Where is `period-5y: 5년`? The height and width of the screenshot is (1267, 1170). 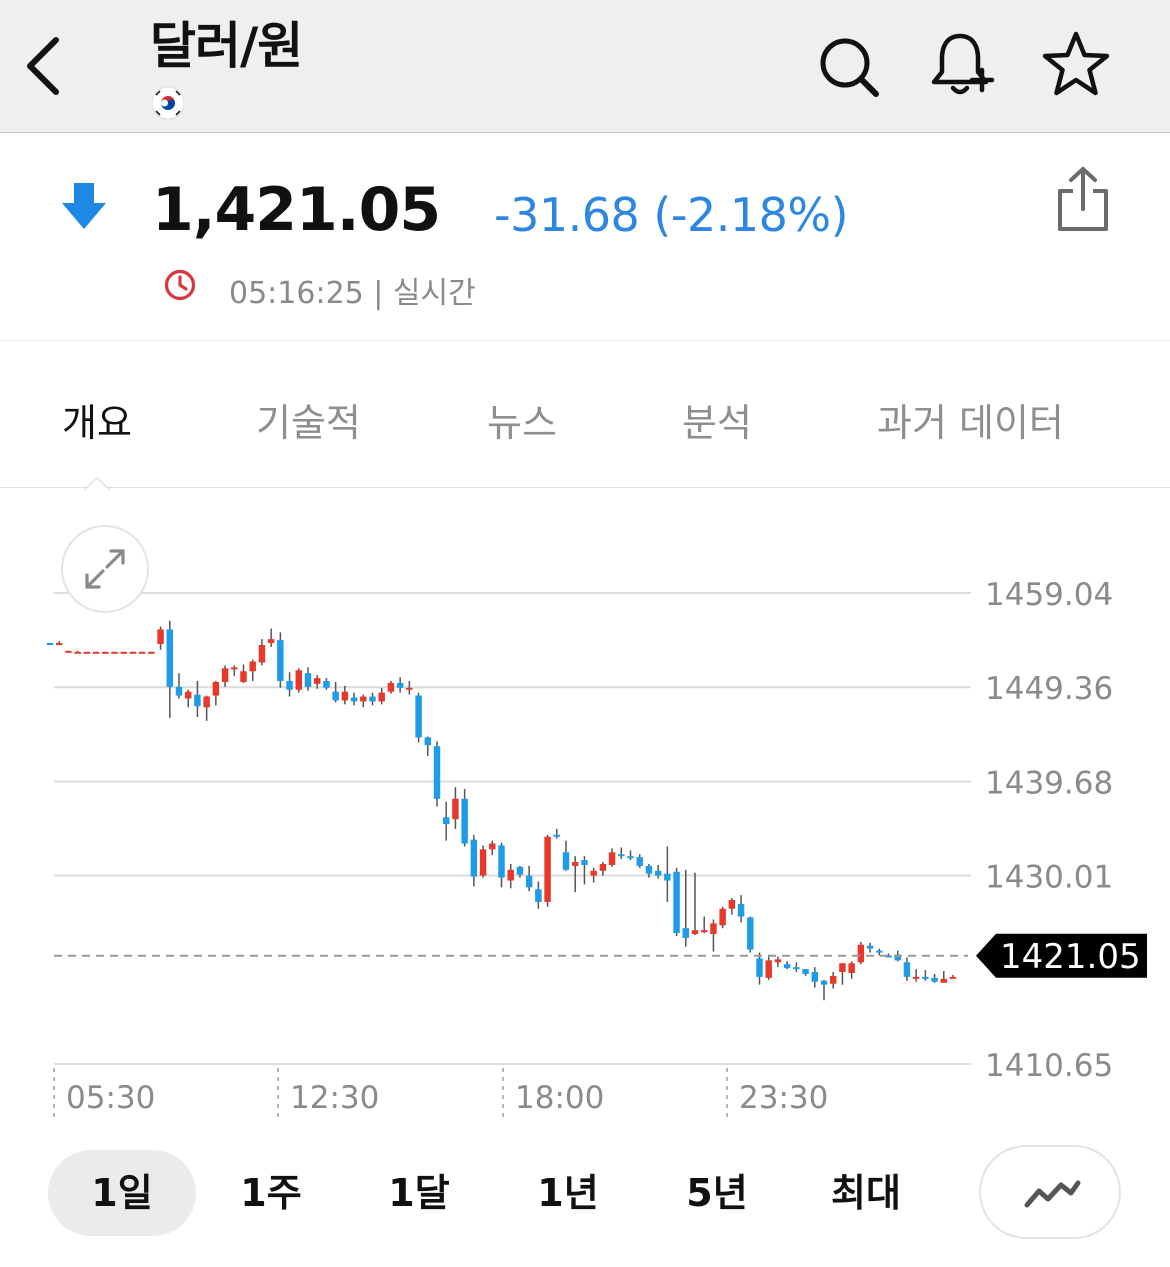
period-5y: 5년 is located at coordinates (717, 1193).